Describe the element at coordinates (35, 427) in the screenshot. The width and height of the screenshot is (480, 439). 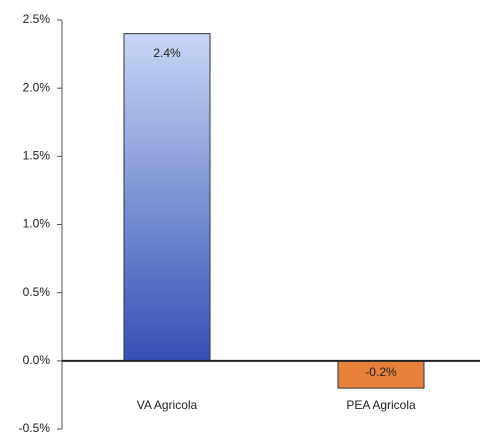
I see `y-tick-label: -0.5%` at that location.